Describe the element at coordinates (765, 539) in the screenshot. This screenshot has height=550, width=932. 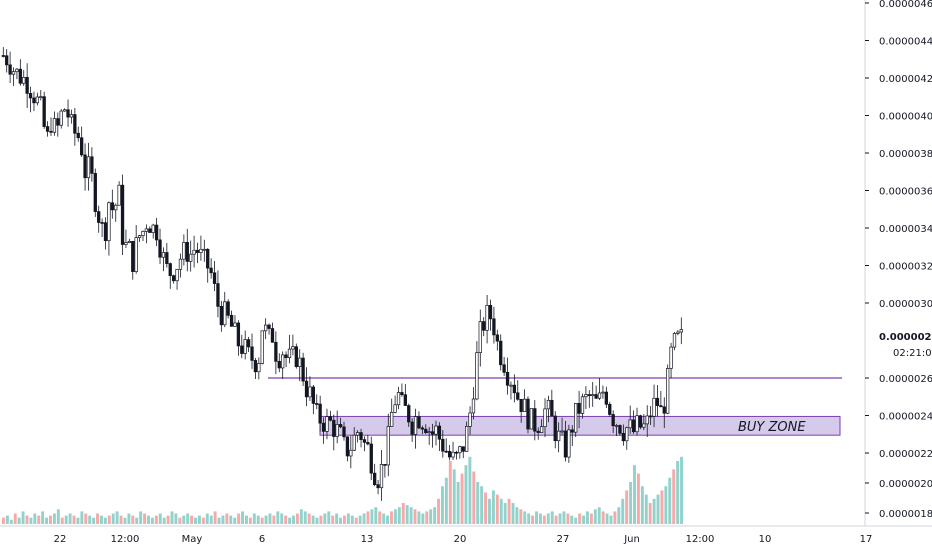
I see `time-tick-label: 10` at that location.